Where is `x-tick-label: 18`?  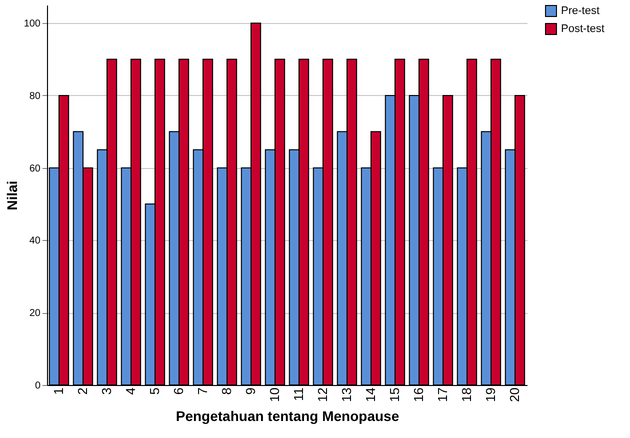
x-tick-label: 18 is located at coordinates (466, 395).